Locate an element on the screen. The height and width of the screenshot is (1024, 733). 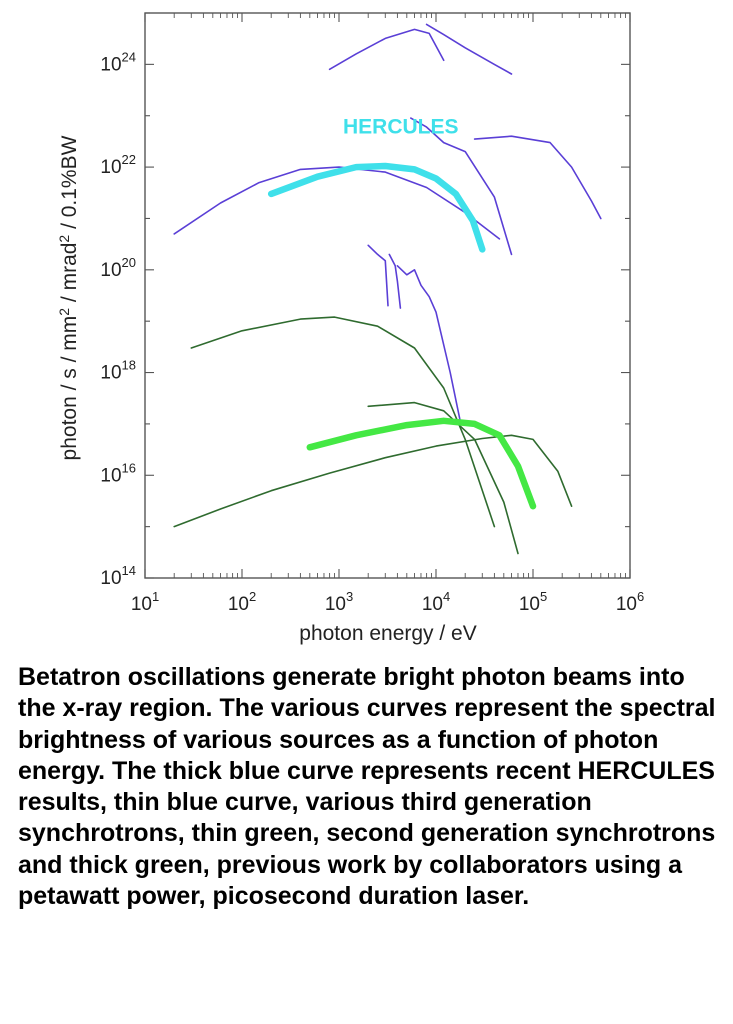
x-tick-label: 10³ is located at coordinates (339, 602).